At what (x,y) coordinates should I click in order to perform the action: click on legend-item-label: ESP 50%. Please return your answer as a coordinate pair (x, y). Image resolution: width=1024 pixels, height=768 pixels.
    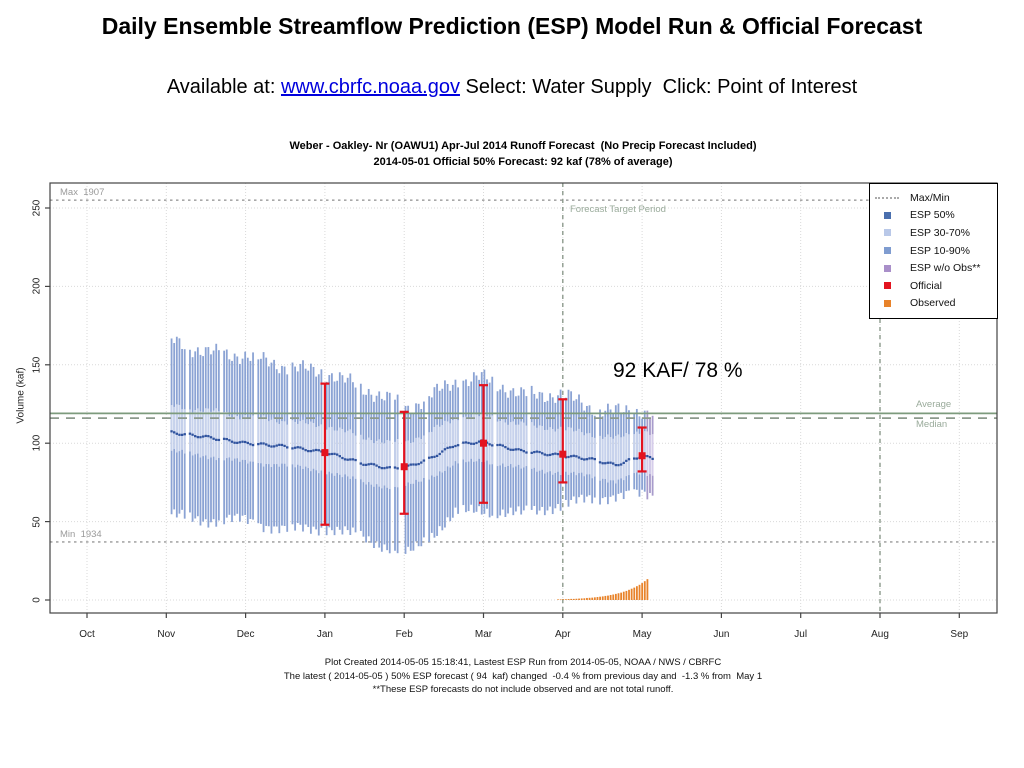
    Looking at the image, I should click on (932, 215).